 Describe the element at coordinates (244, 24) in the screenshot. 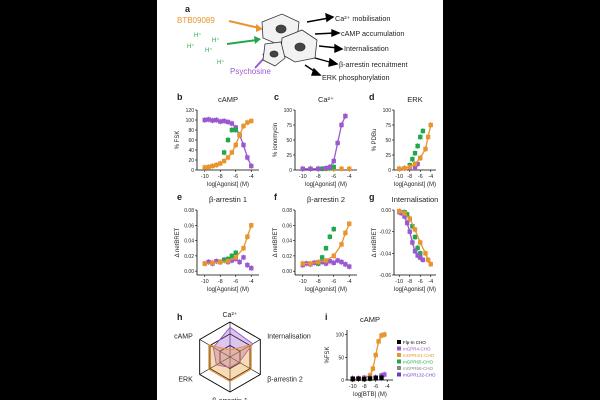

I see `ligand-arrow-orange` at that location.